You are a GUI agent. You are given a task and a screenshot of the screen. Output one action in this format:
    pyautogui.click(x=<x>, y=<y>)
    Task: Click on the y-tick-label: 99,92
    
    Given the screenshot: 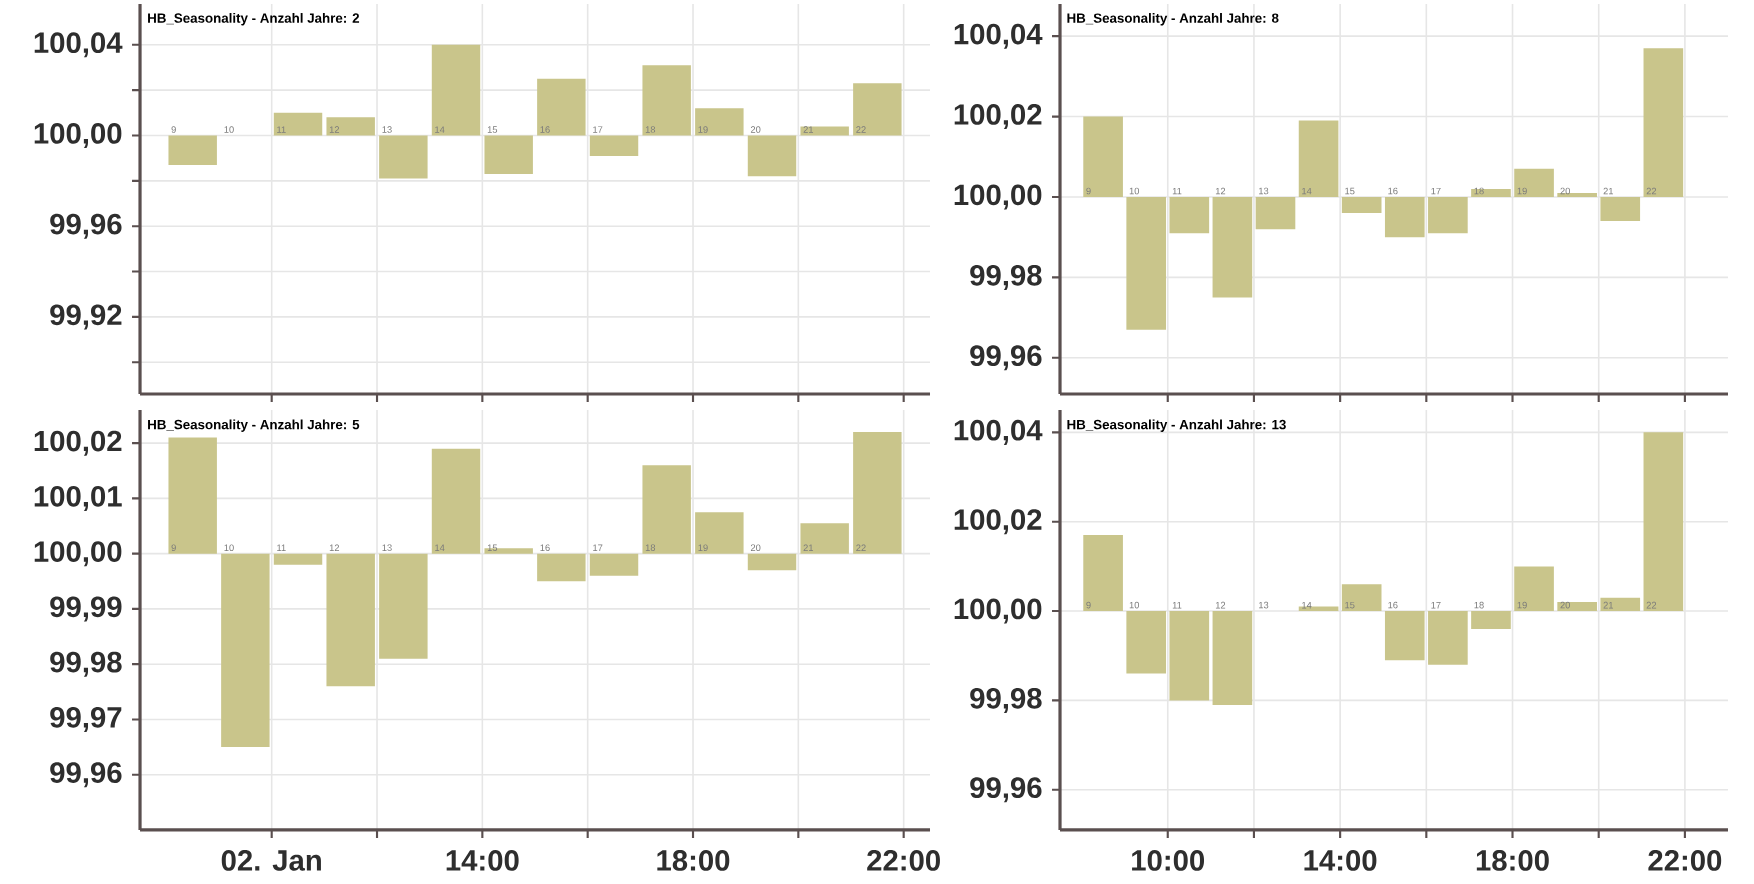 What is the action you would take?
    pyautogui.click(x=86, y=317)
    